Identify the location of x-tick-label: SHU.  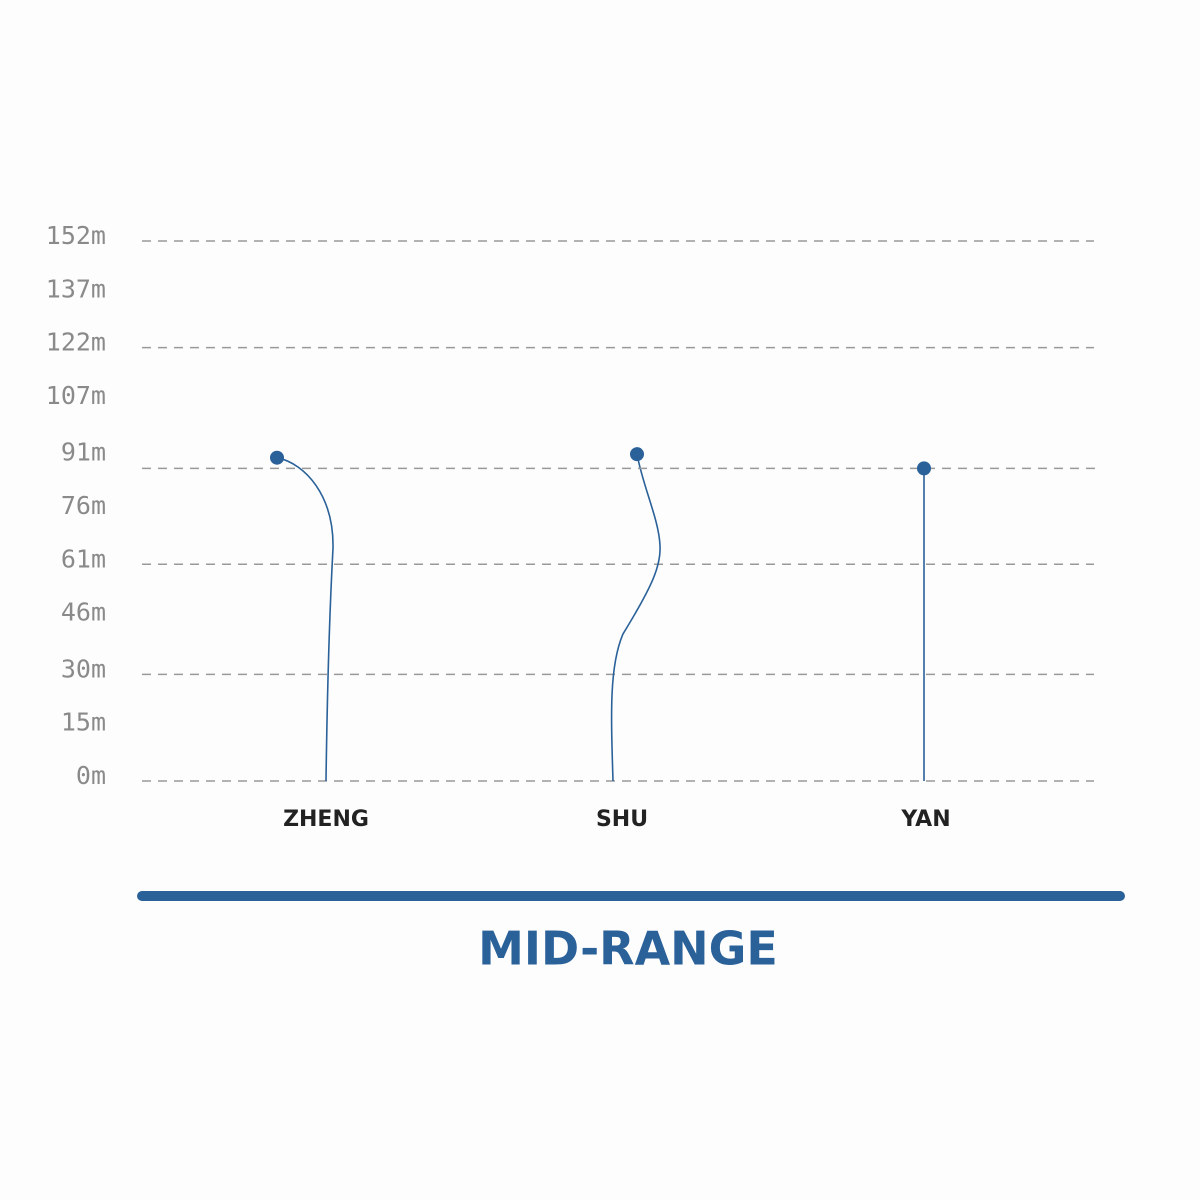
(622, 819).